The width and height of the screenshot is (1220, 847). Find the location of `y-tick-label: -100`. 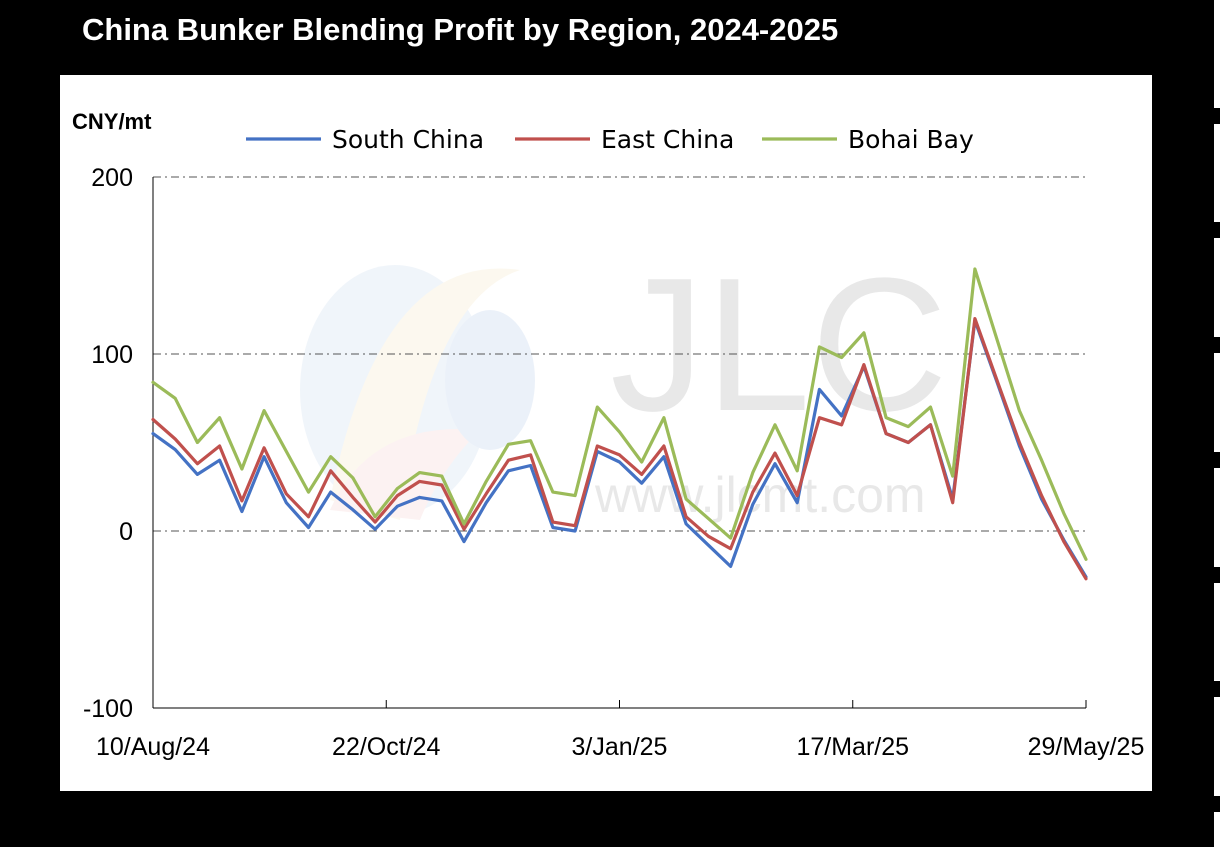

y-tick-label: -100 is located at coordinates (108, 709).